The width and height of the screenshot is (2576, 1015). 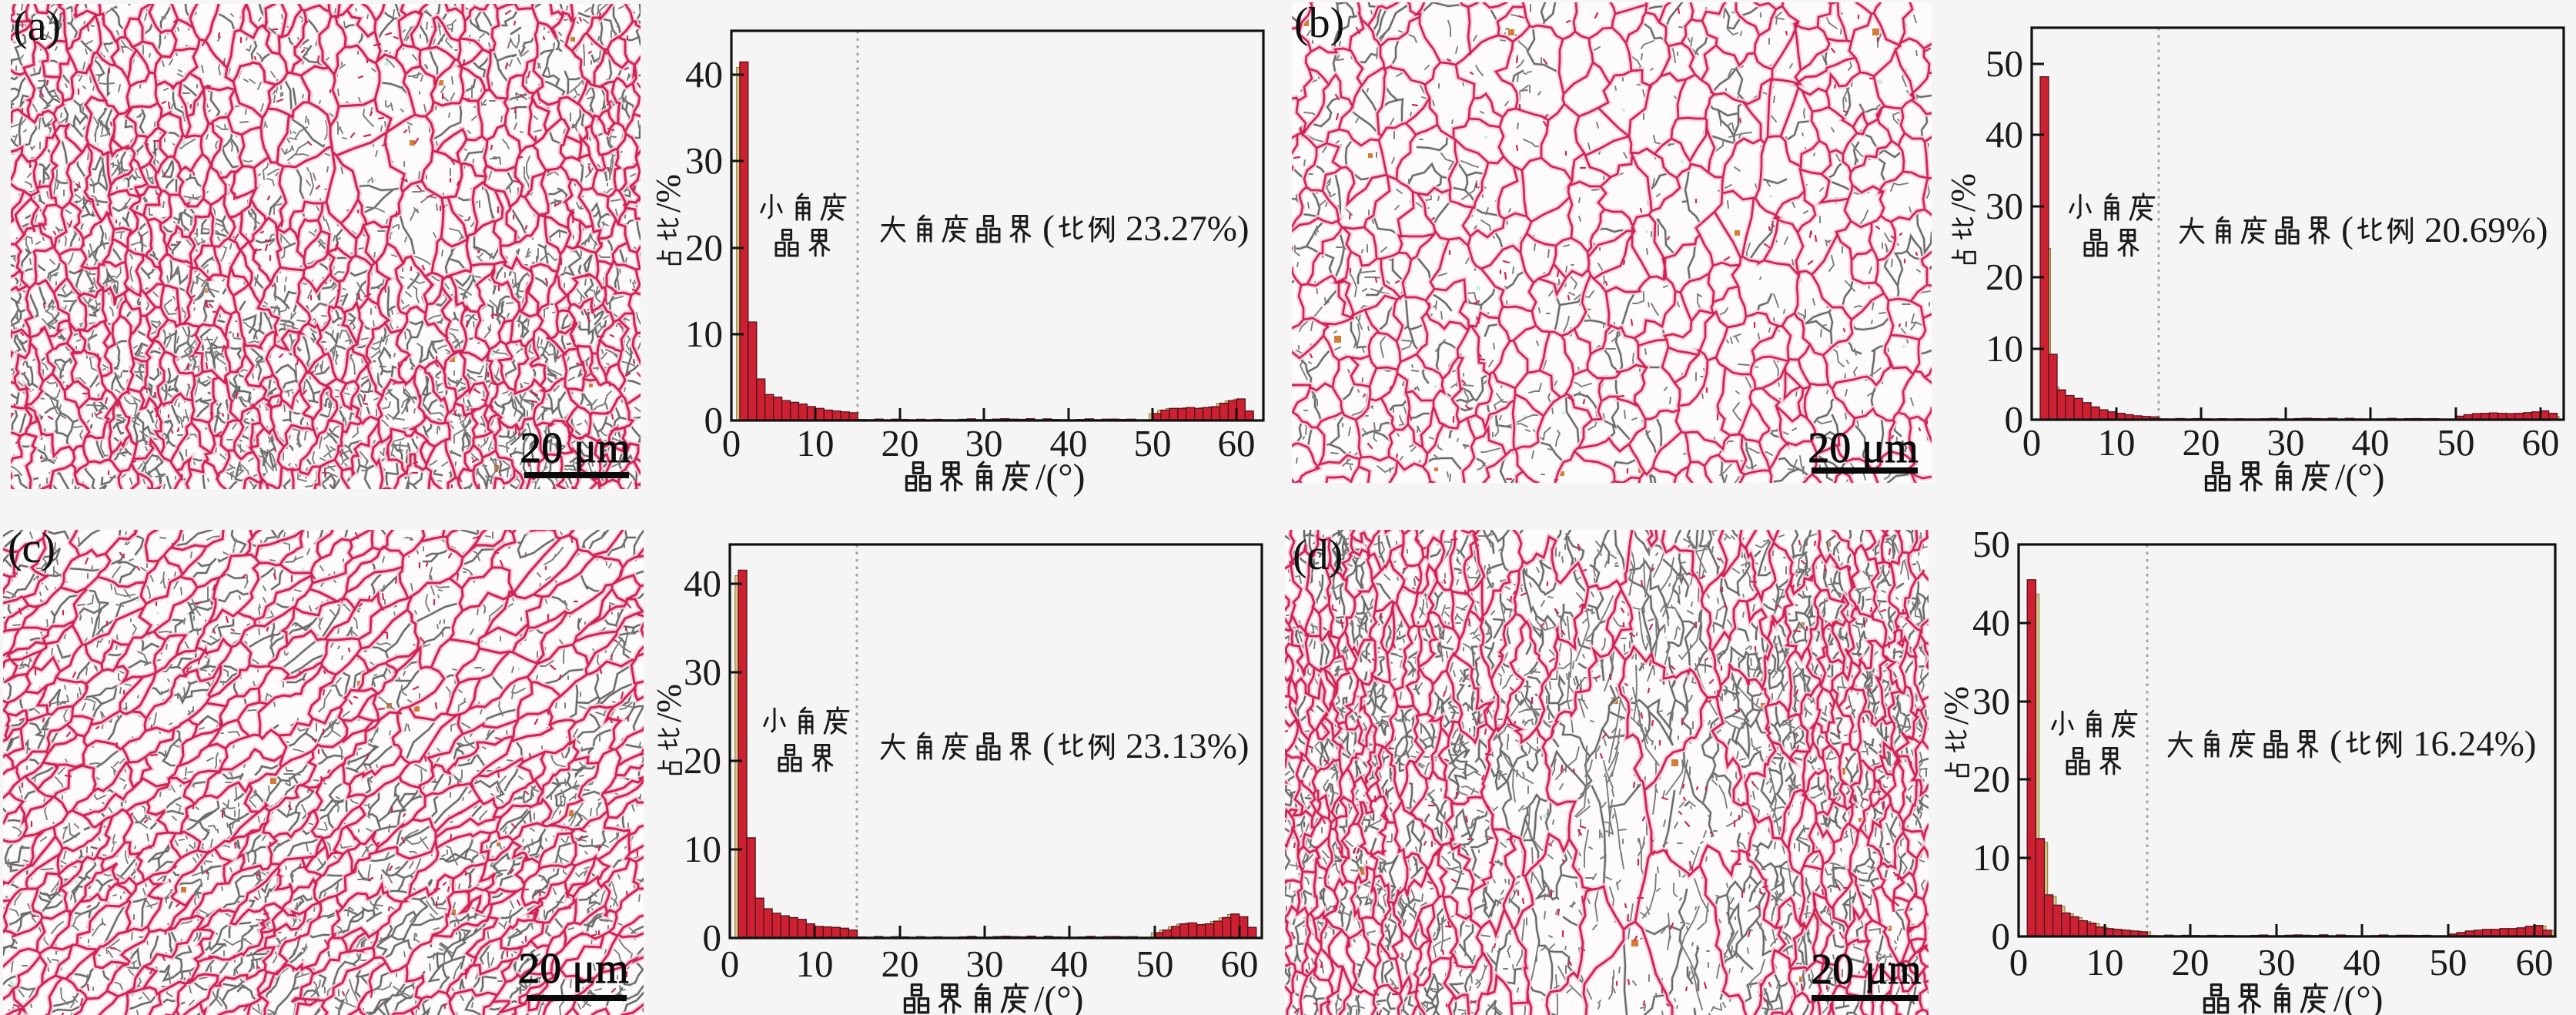 What do you see at coordinates (37, 26) in the screenshot?
I see `svg-text: (a)` at bounding box center [37, 26].